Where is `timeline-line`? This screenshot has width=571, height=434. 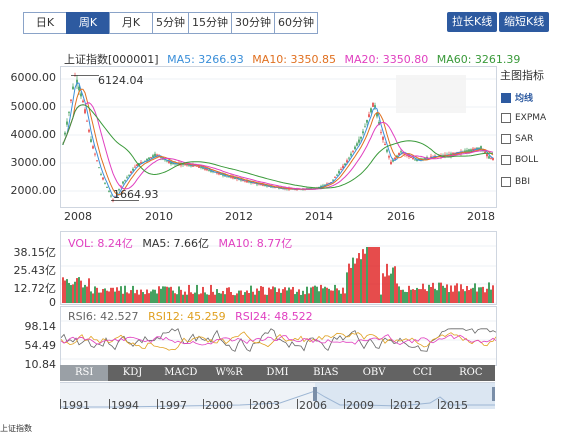
timeline-line is located at coordinates (277, 399).